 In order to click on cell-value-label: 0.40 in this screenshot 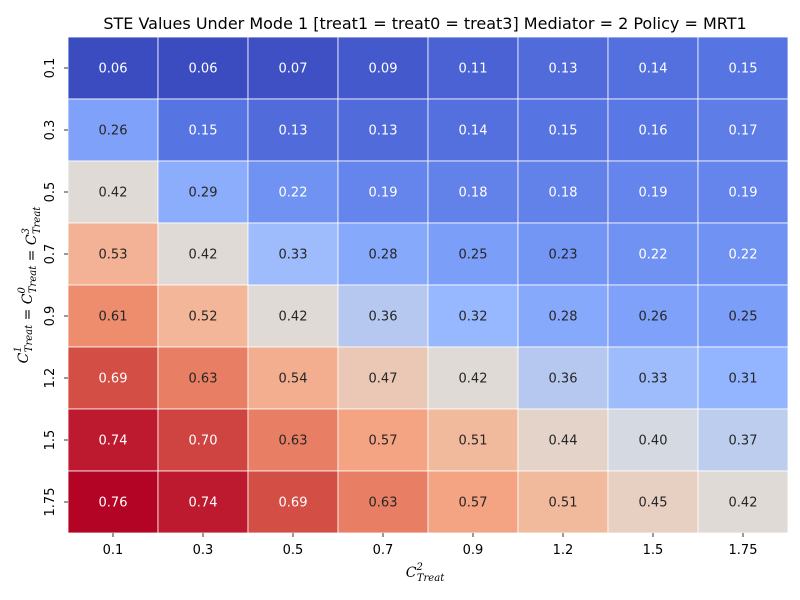, I will do `click(653, 441)`.